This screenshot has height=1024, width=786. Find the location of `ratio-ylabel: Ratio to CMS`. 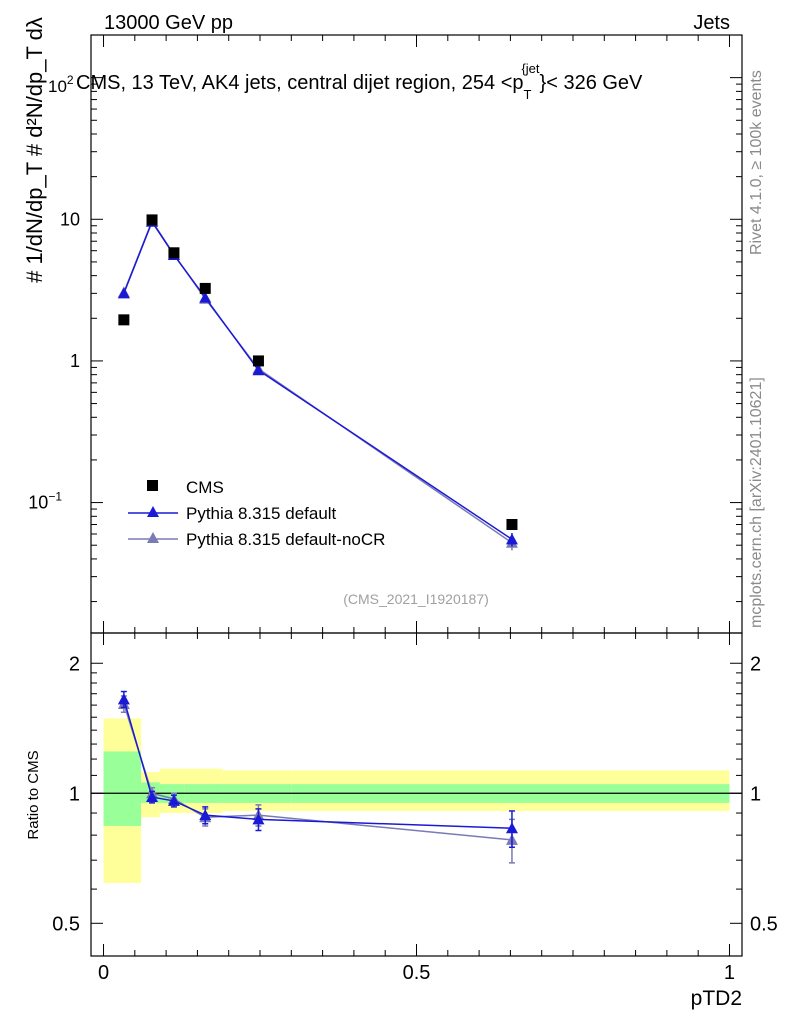

ratio-ylabel: Ratio to CMS is located at coordinates (33, 794).